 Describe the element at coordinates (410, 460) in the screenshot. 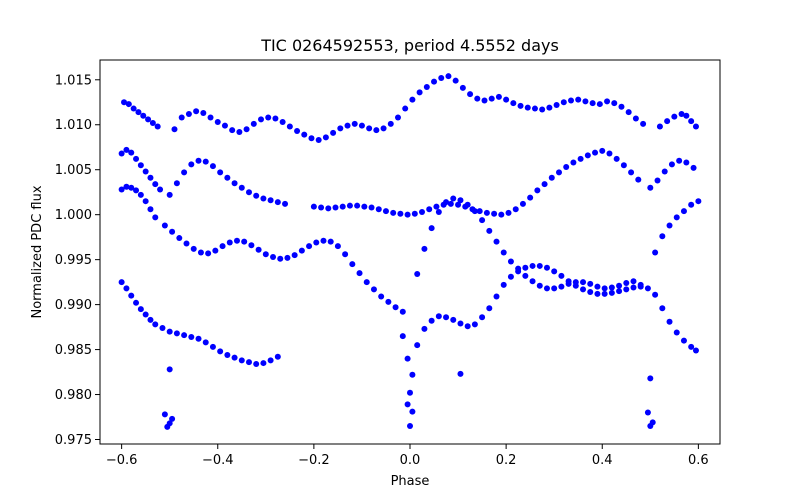

I see `x-tick-label: 0.0` at that location.